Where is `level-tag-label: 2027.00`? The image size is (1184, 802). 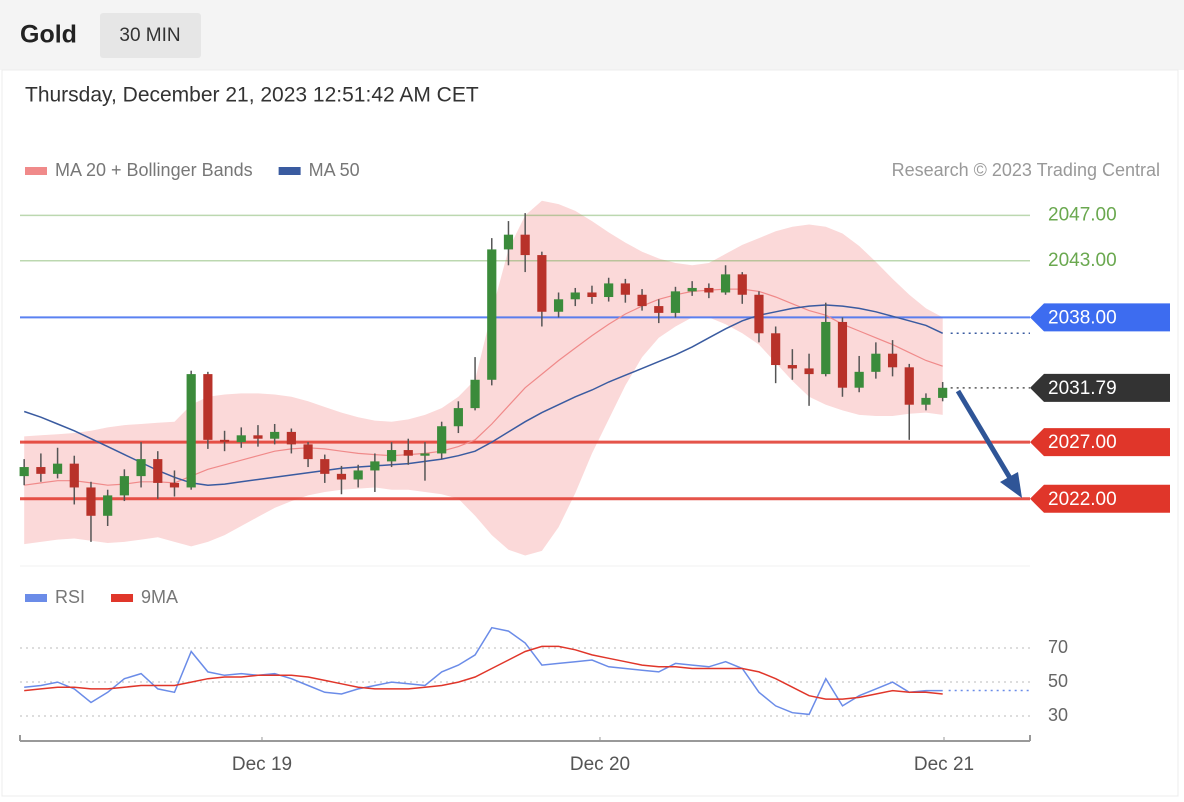 level-tag-label: 2027.00 is located at coordinates (1082, 442).